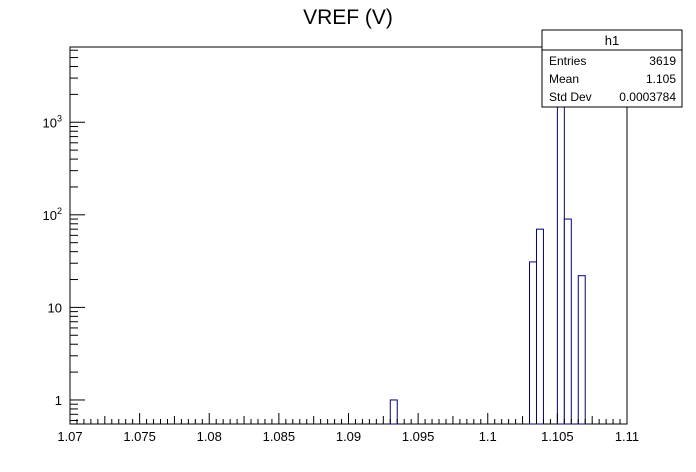 This screenshot has width=696, height=472. Describe the element at coordinates (348, 17) in the screenshot. I see `chart-title: VREF (V)` at that location.